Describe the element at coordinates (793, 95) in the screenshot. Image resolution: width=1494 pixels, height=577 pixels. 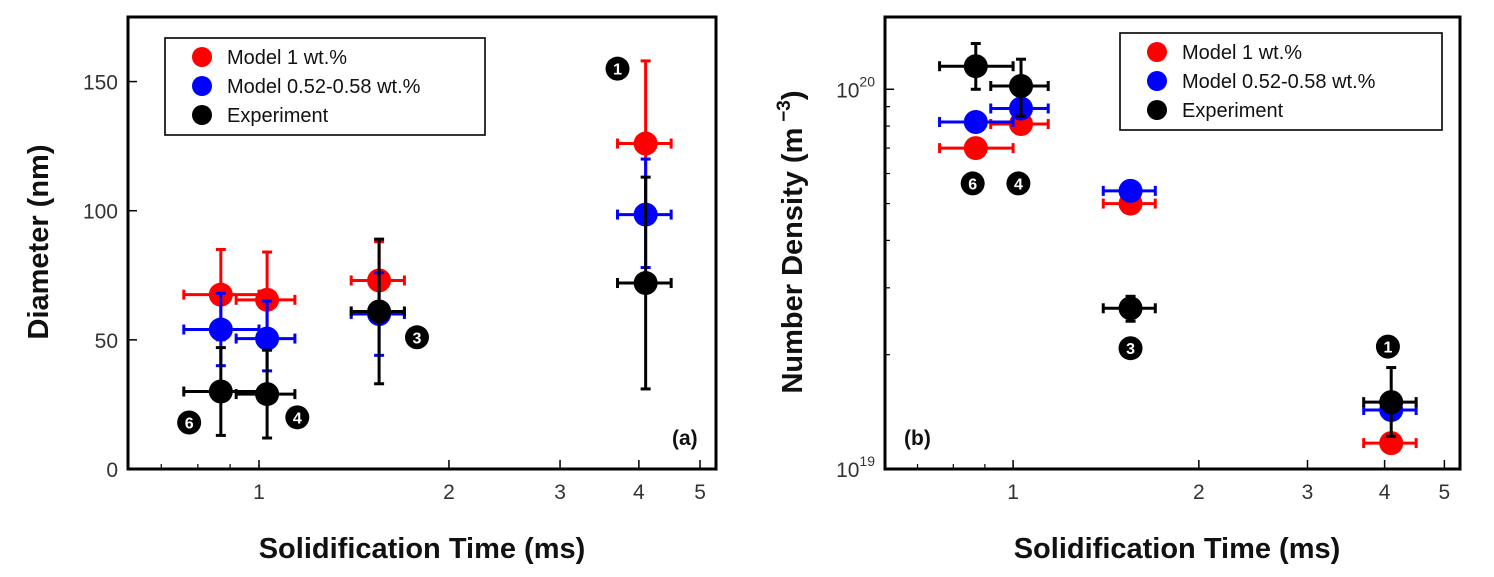
I see `y-axis-title-close: )` at that location.